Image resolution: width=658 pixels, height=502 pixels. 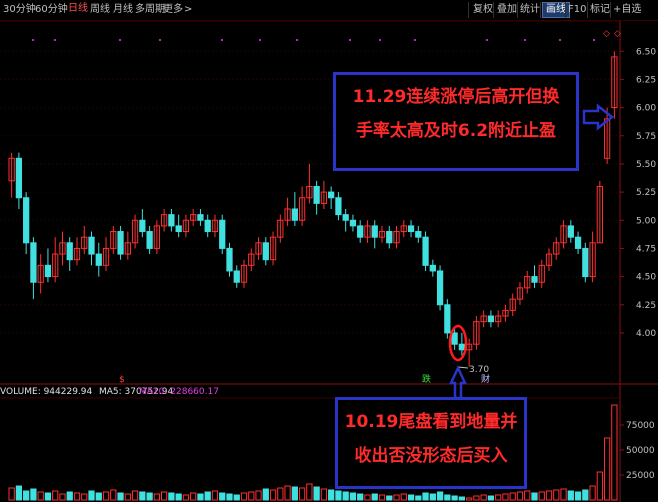 What do you see at coordinates (600, 9) in the screenshot?
I see `mark-button: 标记` at bounding box center [600, 9].